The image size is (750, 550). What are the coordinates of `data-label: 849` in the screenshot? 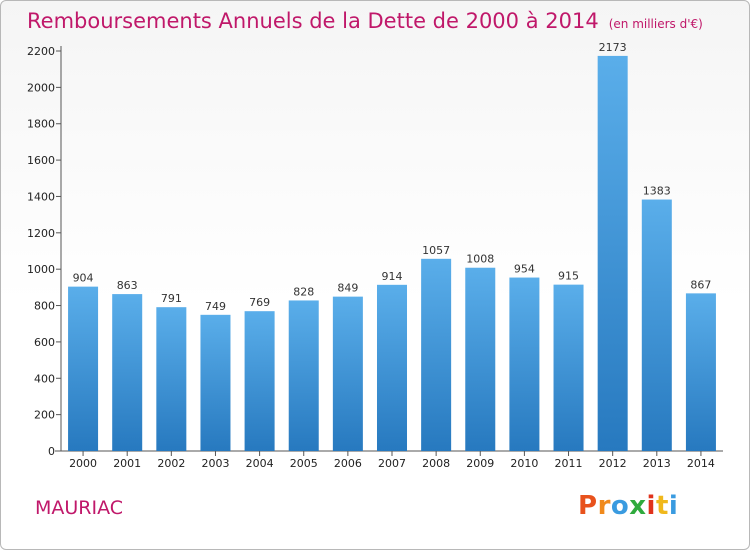 It's located at (347, 288).